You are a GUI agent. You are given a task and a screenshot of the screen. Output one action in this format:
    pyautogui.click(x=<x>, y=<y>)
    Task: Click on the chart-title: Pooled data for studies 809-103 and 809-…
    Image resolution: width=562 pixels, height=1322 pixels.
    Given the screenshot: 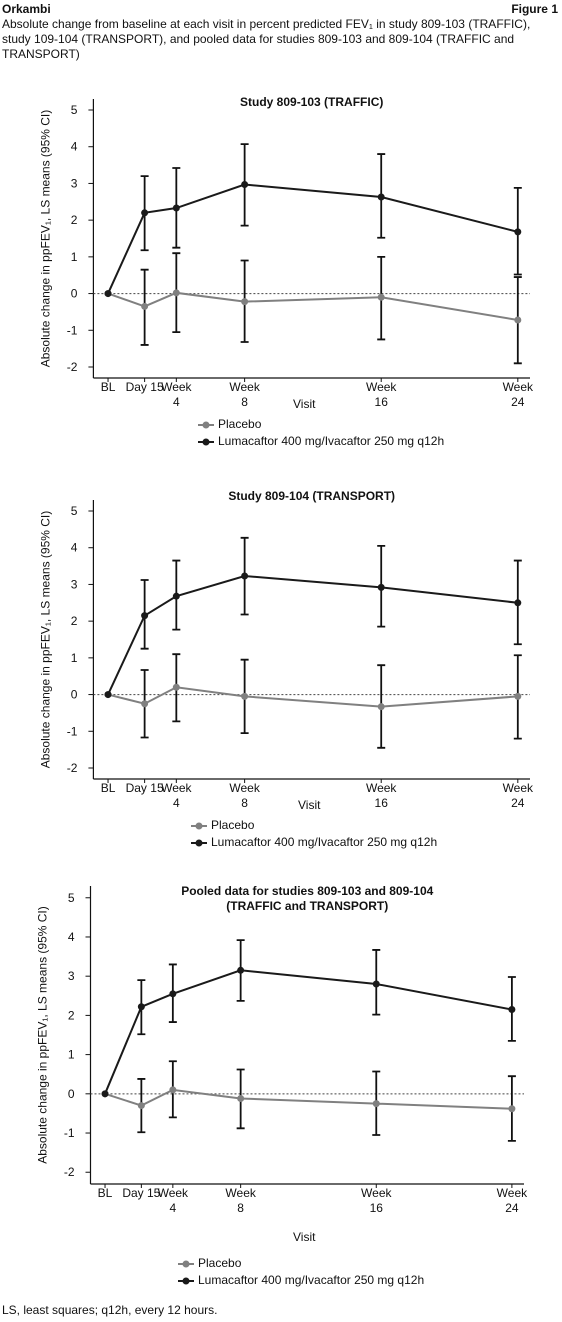 What is the action you would take?
    pyautogui.click(x=307, y=898)
    